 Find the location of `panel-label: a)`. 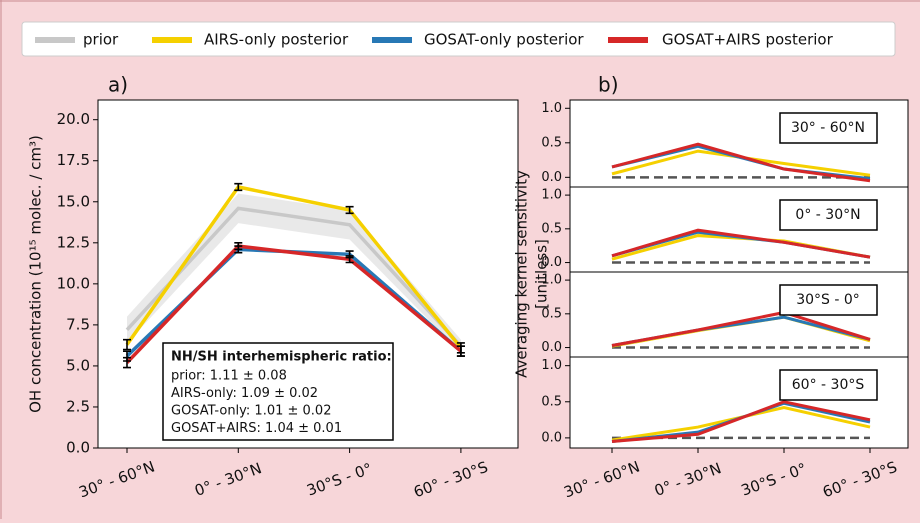

panel-label: a) is located at coordinates (118, 85).